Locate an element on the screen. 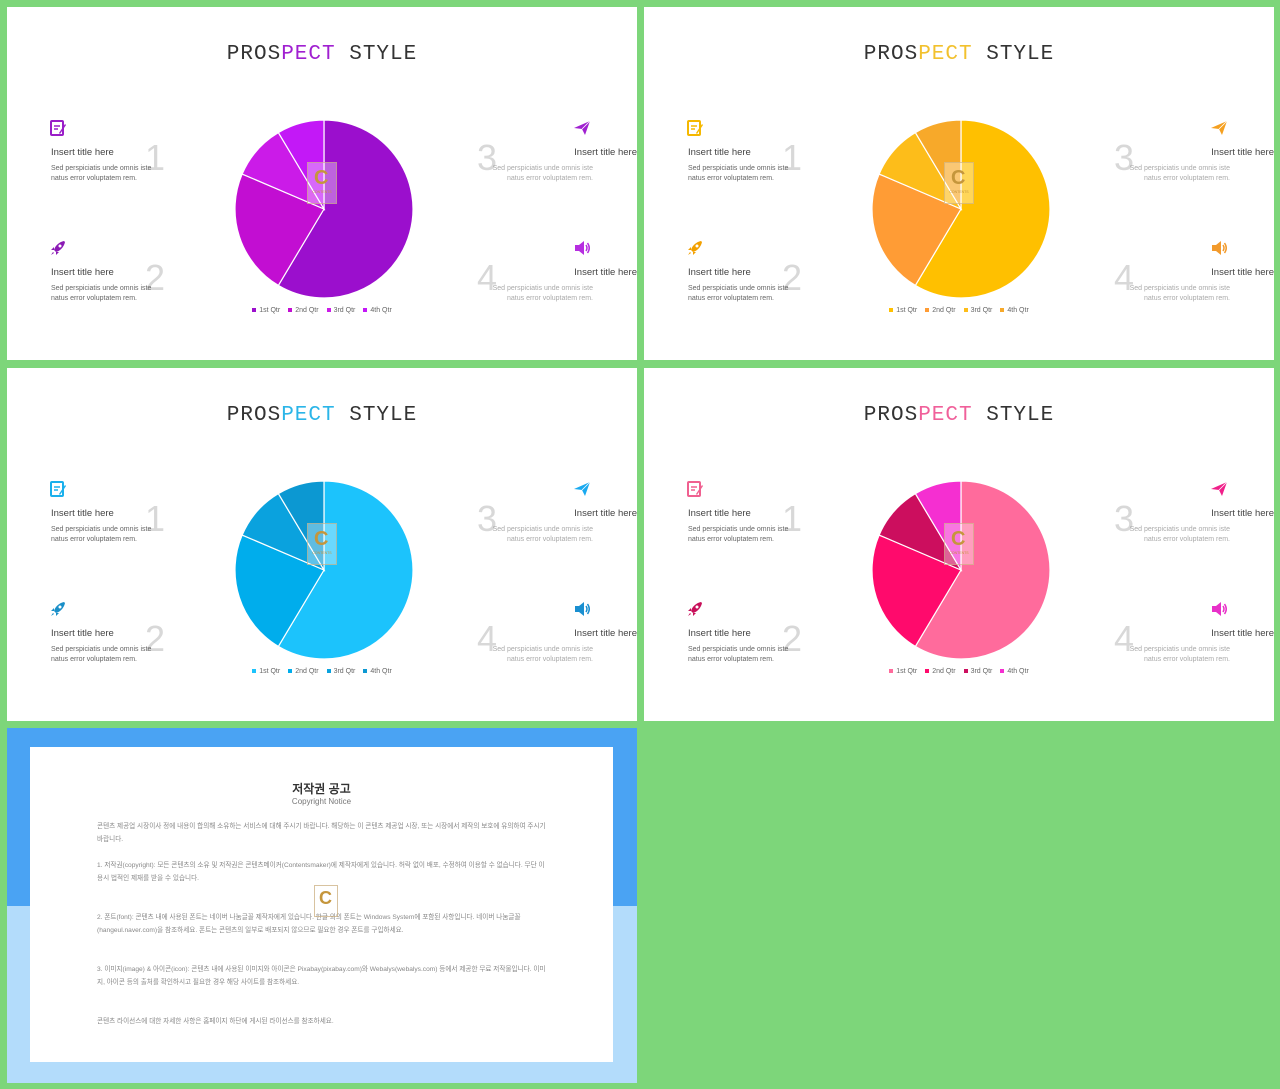  notice-title: 저작권 공고 is located at coordinates (321, 789).